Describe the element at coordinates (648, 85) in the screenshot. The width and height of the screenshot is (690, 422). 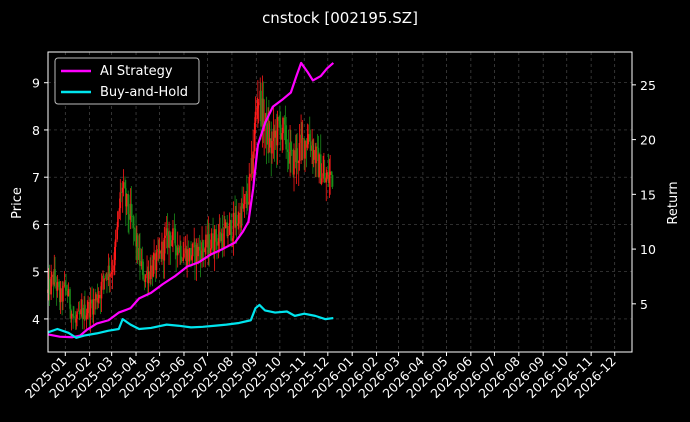
I see `y-right-tick-label: 25` at that location.